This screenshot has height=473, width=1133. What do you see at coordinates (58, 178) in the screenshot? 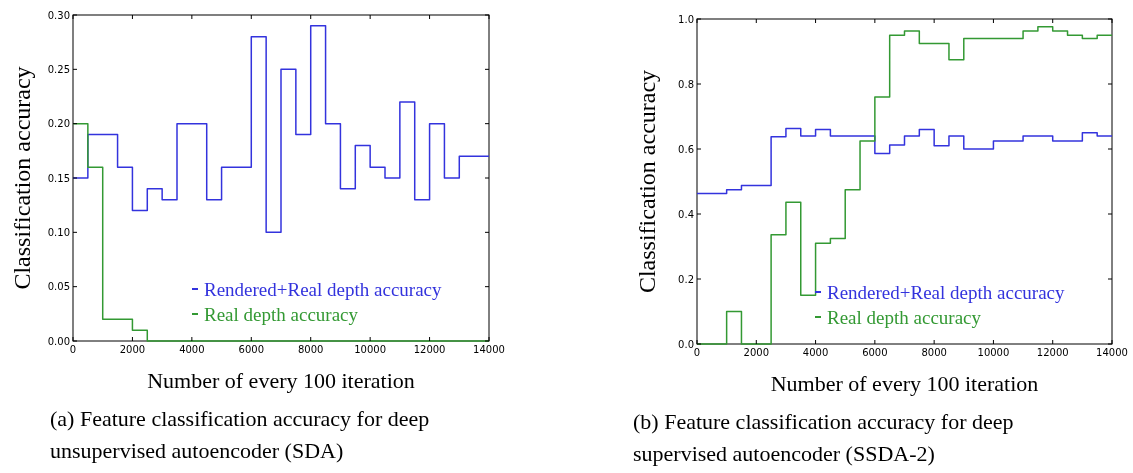
I see `y-tick-label: 0.15` at bounding box center [58, 178].